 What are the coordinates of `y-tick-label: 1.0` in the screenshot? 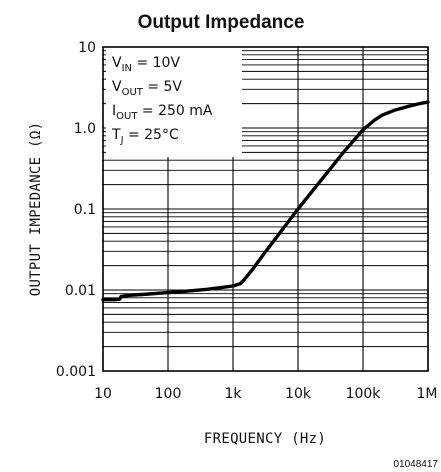 It's located at (85, 129).